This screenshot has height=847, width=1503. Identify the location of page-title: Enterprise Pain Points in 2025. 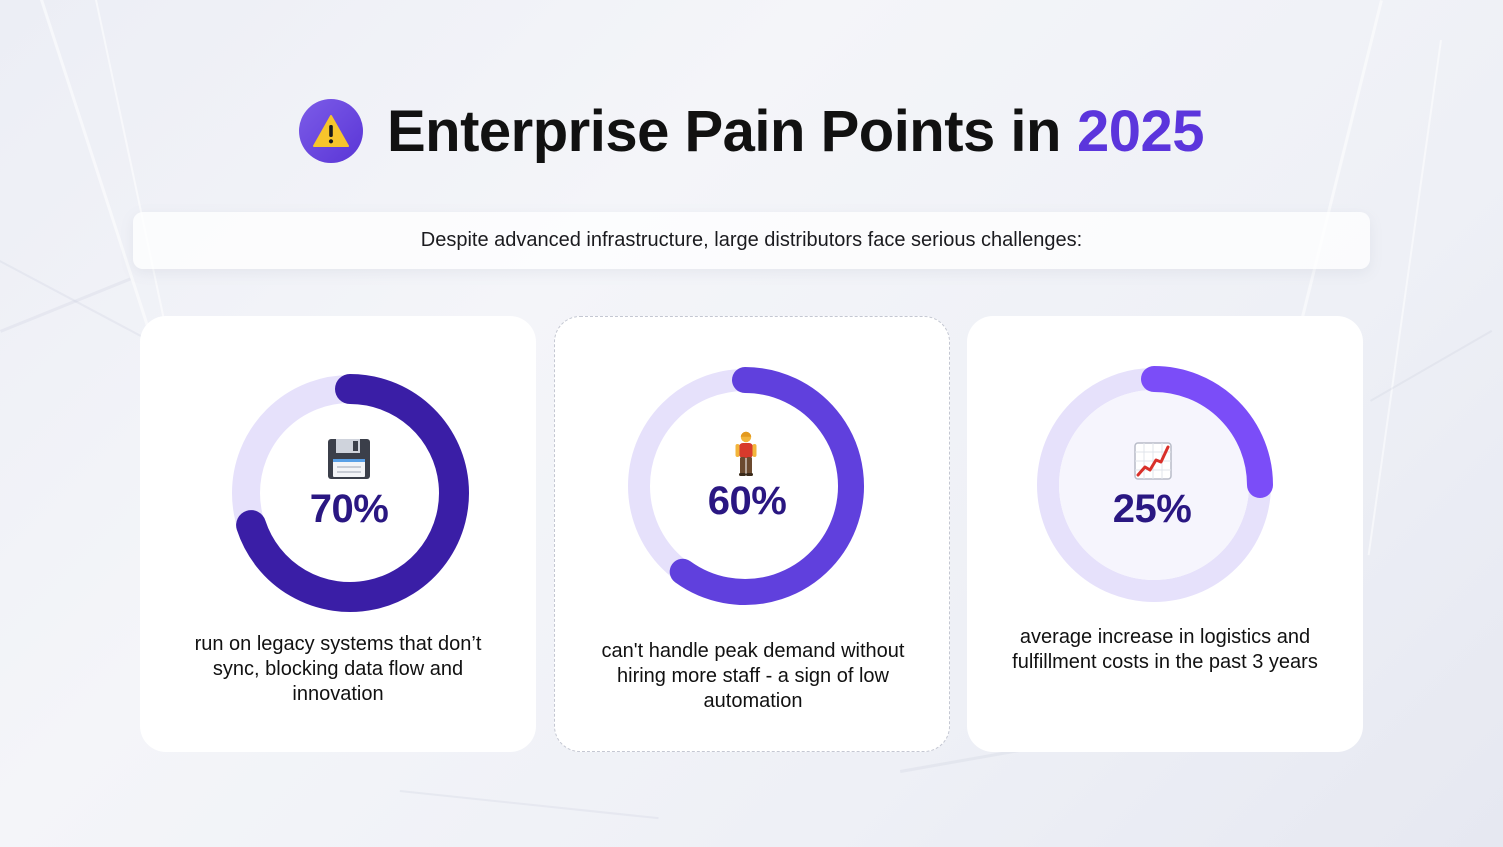
(795, 131).